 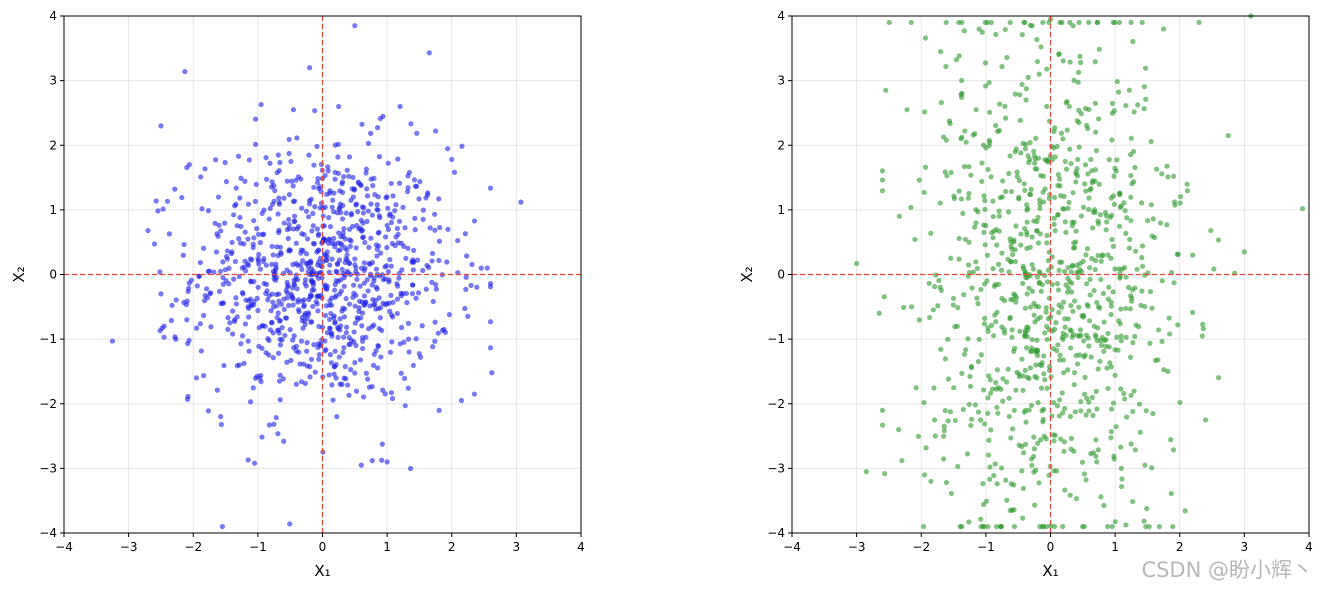 What do you see at coordinates (64, 547) in the screenshot?
I see `x-tick-label: −4` at bounding box center [64, 547].